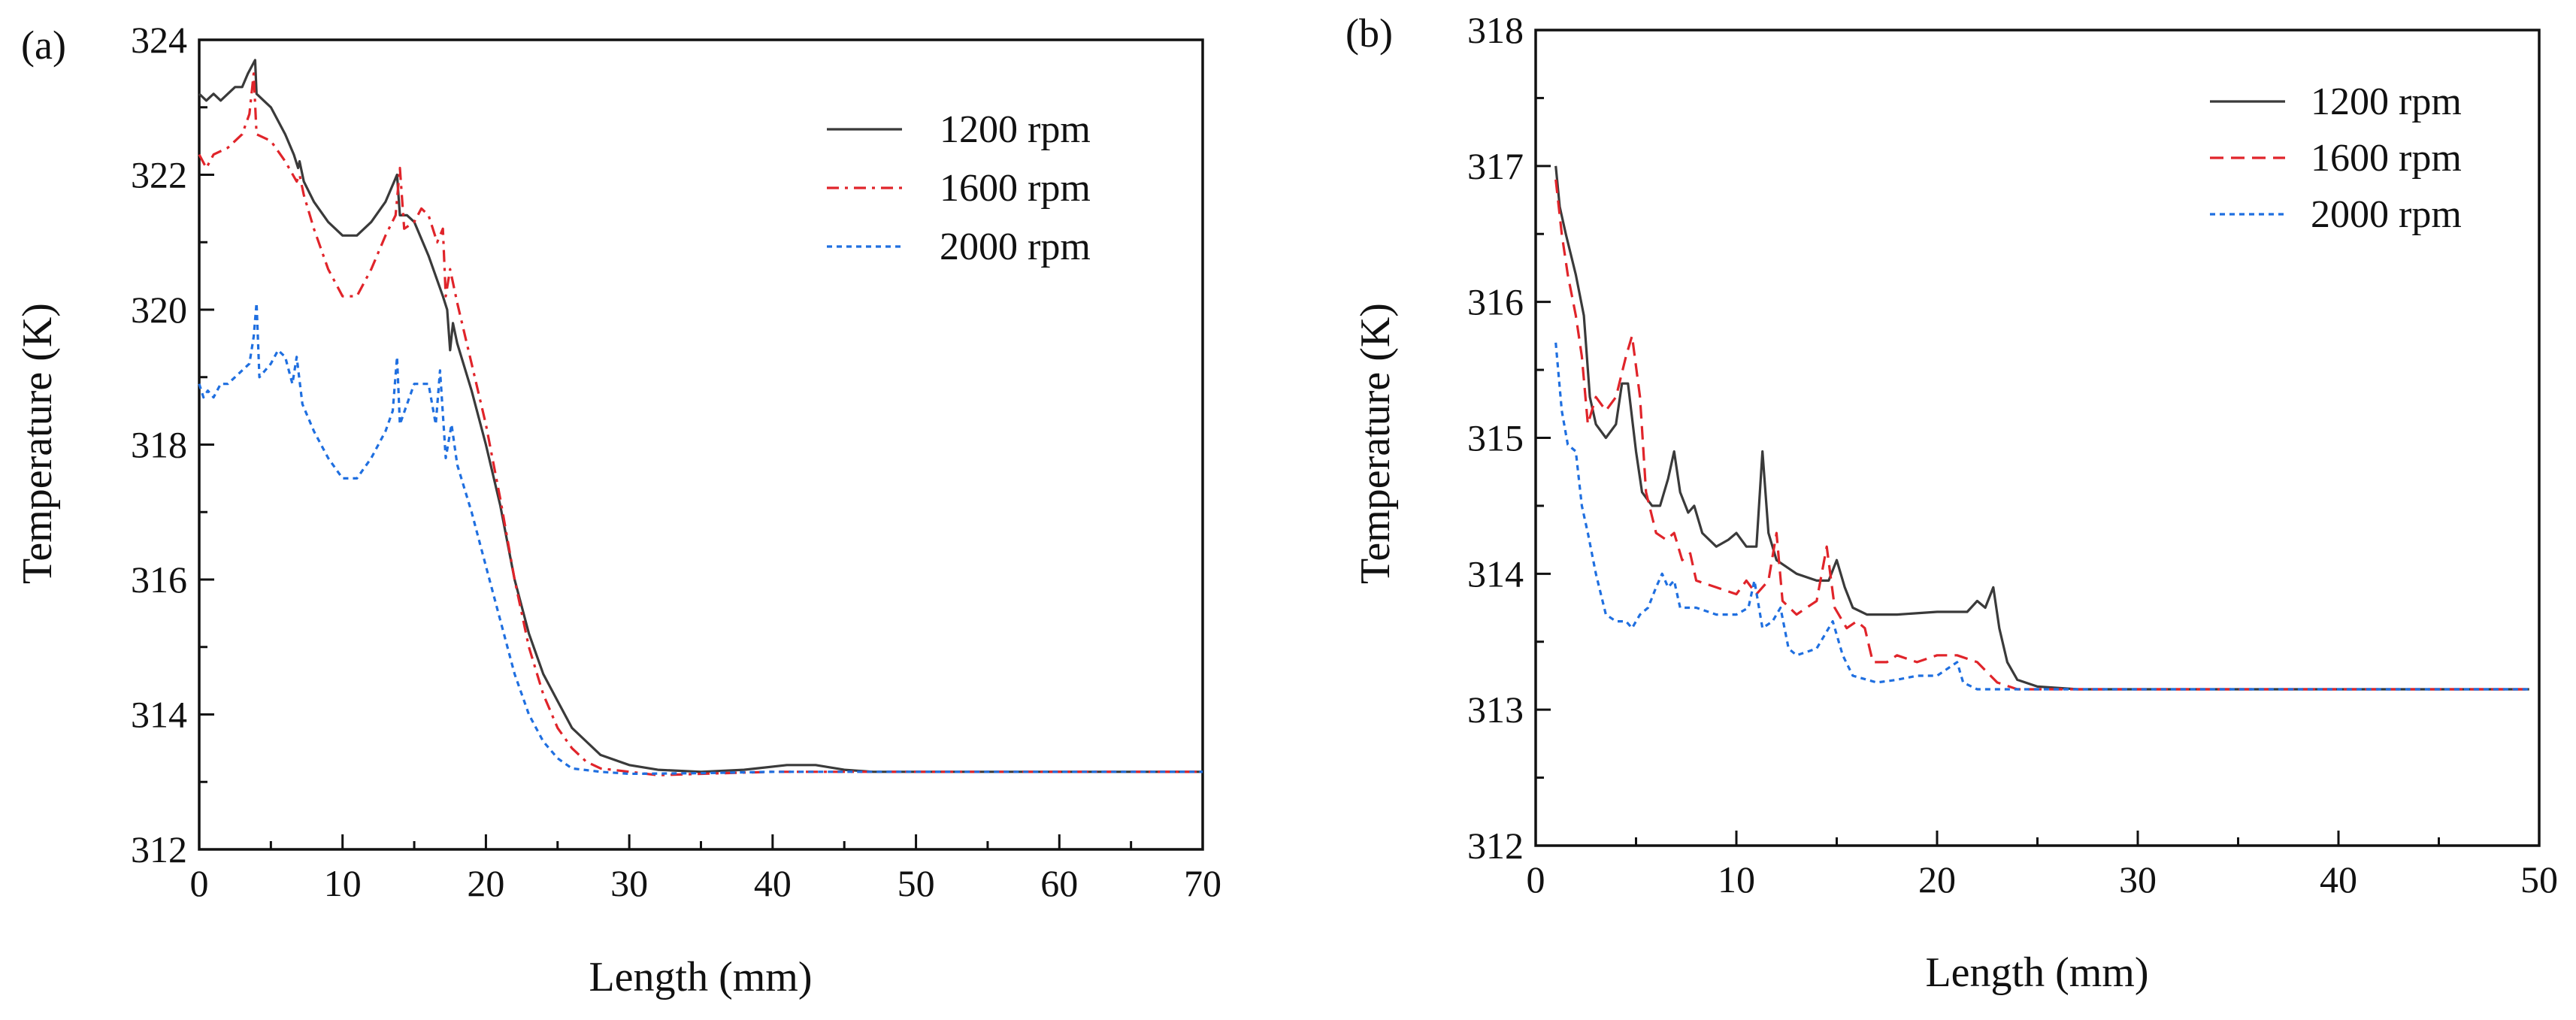  I want to click on y-tick-label: 315, so click(1495, 438).